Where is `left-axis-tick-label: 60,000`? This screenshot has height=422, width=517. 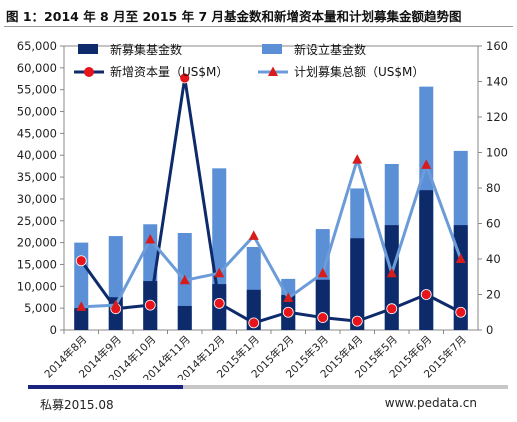
left-axis-tick-label: 60,000 is located at coordinates (37, 68).